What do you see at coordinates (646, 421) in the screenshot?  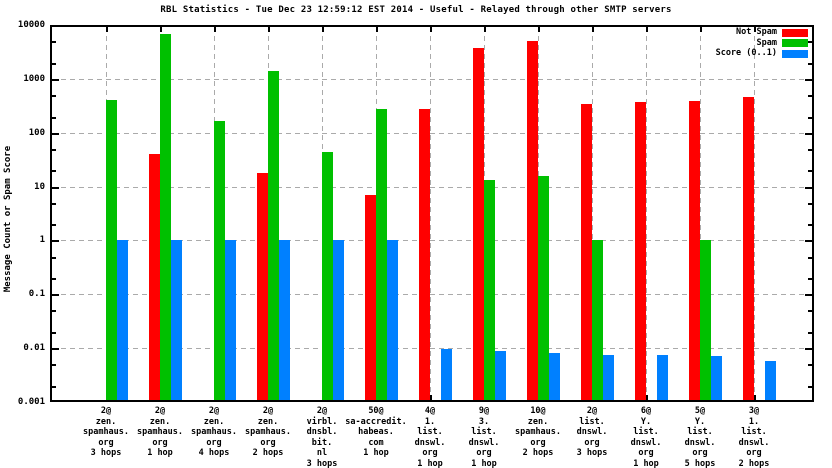 I see `x-label-line: Y.` at bounding box center [646, 421].